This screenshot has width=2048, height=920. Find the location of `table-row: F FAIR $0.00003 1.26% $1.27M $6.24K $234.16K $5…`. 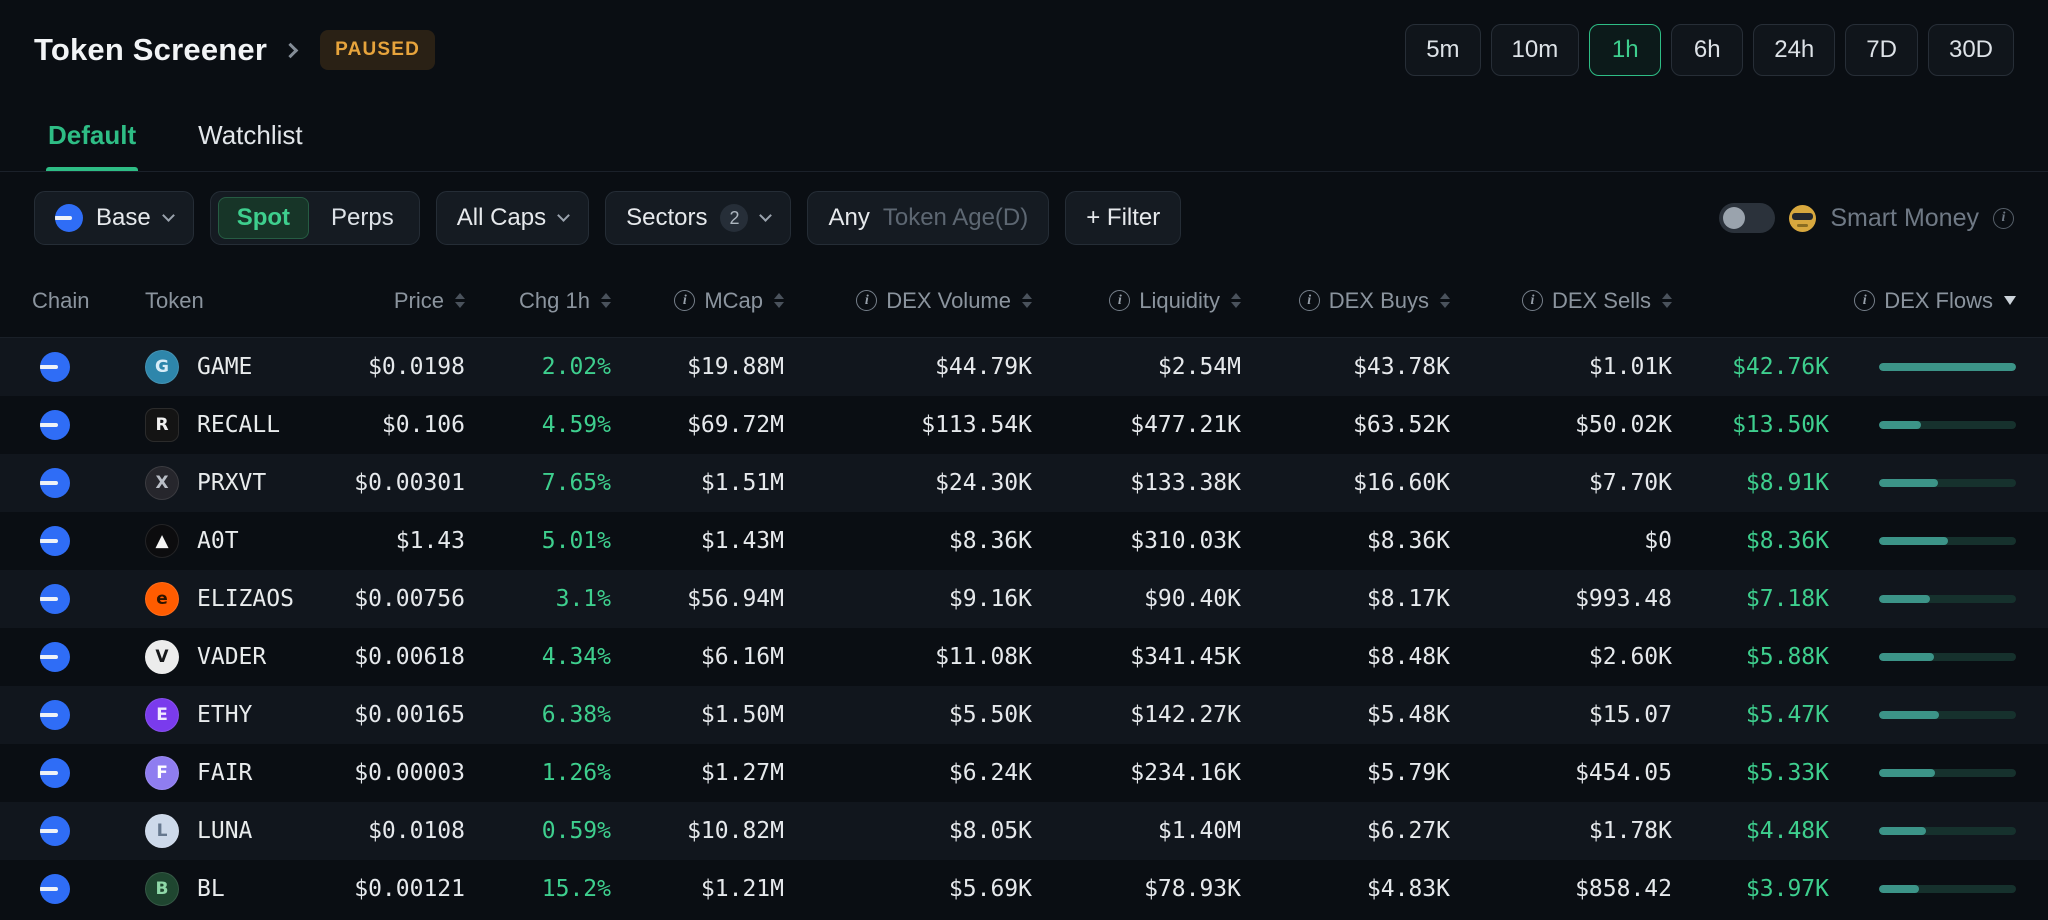

table-row: F FAIR $0.00003 1.26% $1.27M $6.24K $234.16K $5… is located at coordinates (1024, 773).